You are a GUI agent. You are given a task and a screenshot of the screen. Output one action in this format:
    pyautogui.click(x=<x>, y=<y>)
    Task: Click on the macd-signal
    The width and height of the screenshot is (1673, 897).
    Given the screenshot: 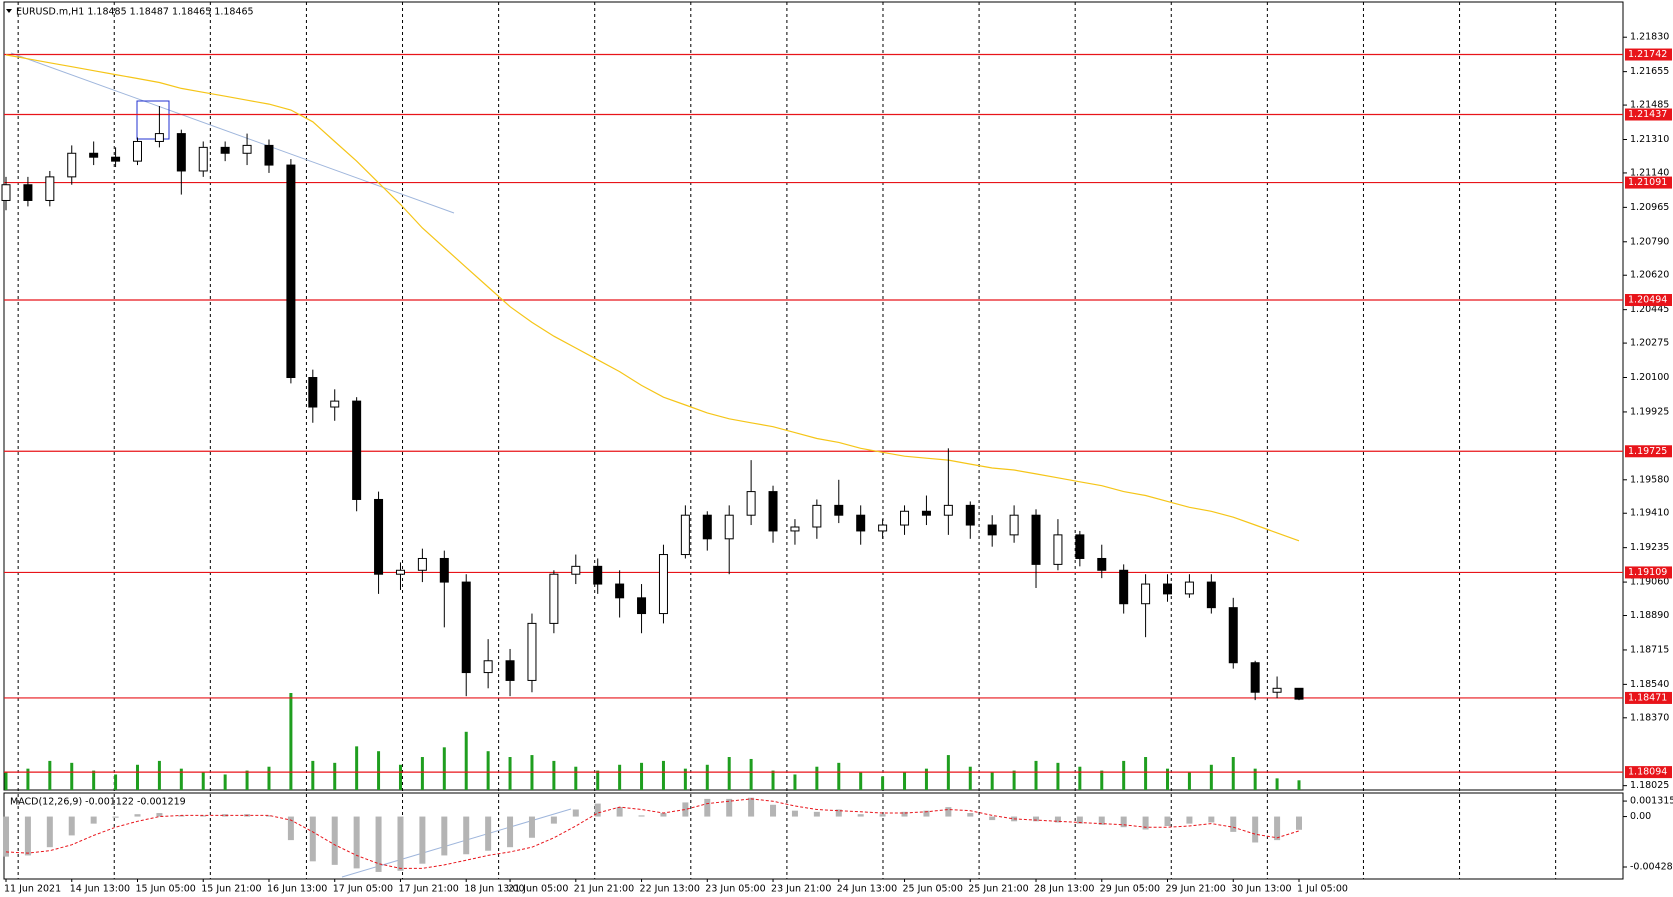 What is the action you would take?
    pyautogui.click(x=652, y=833)
    